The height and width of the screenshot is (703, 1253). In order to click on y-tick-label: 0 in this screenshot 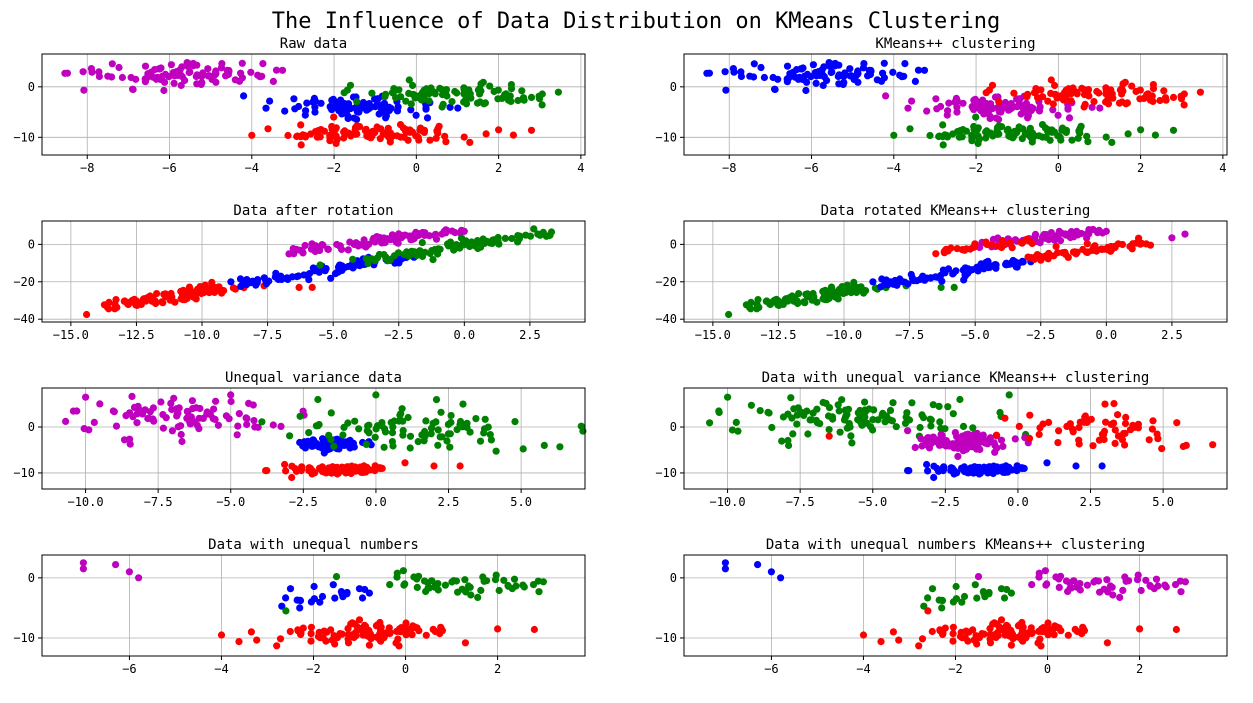, I will do `click(673, 427)`.